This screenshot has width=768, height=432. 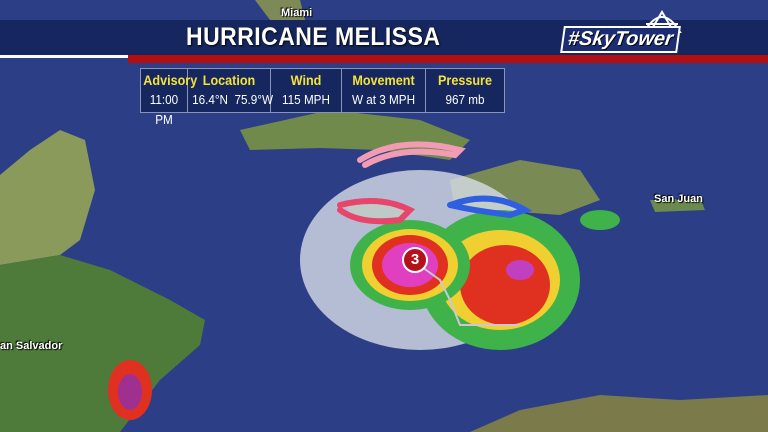 What do you see at coordinates (31, 346) in the screenshot?
I see `city-label-san-salvador: an Salvador` at bounding box center [31, 346].